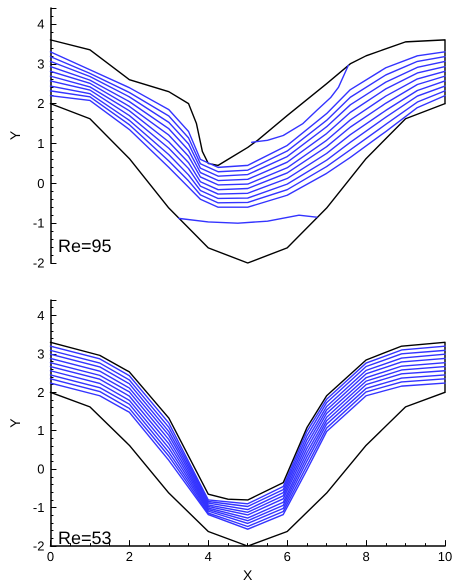 Image resolution: width=457 pixels, height=587 pixels. Describe the element at coordinates (248, 575) in the screenshot. I see `x-axis-title: X` at that location.